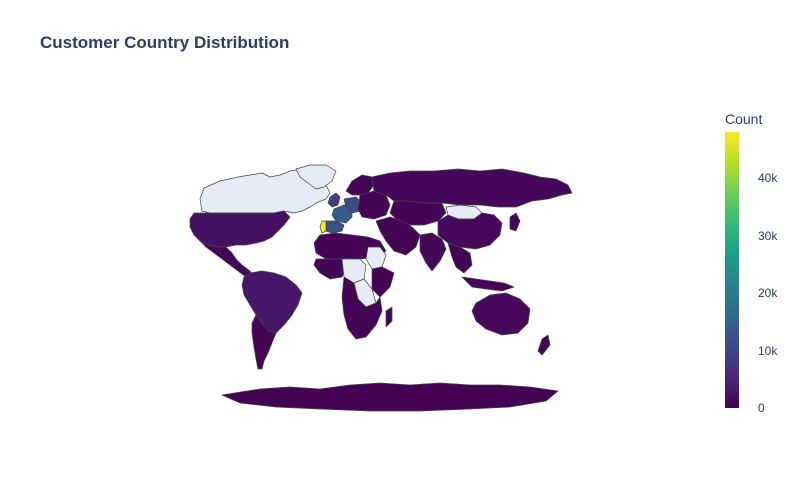  I want to click on region-indonesia, so click(488, 284).